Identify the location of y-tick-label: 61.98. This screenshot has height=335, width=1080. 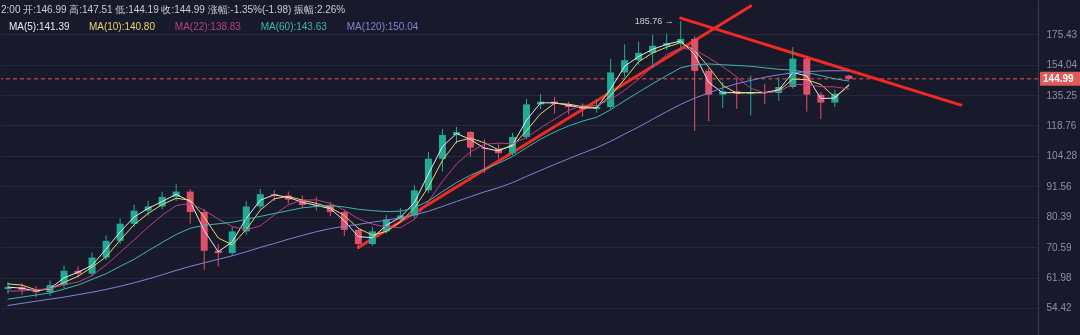
(1059, 278).